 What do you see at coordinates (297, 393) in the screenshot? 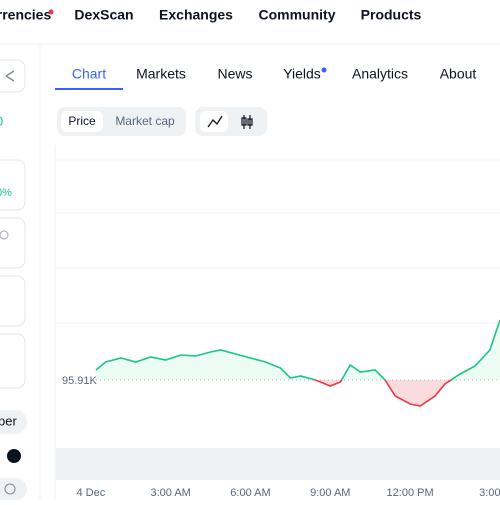
I see `area-below` at bounding box center [297, 393].